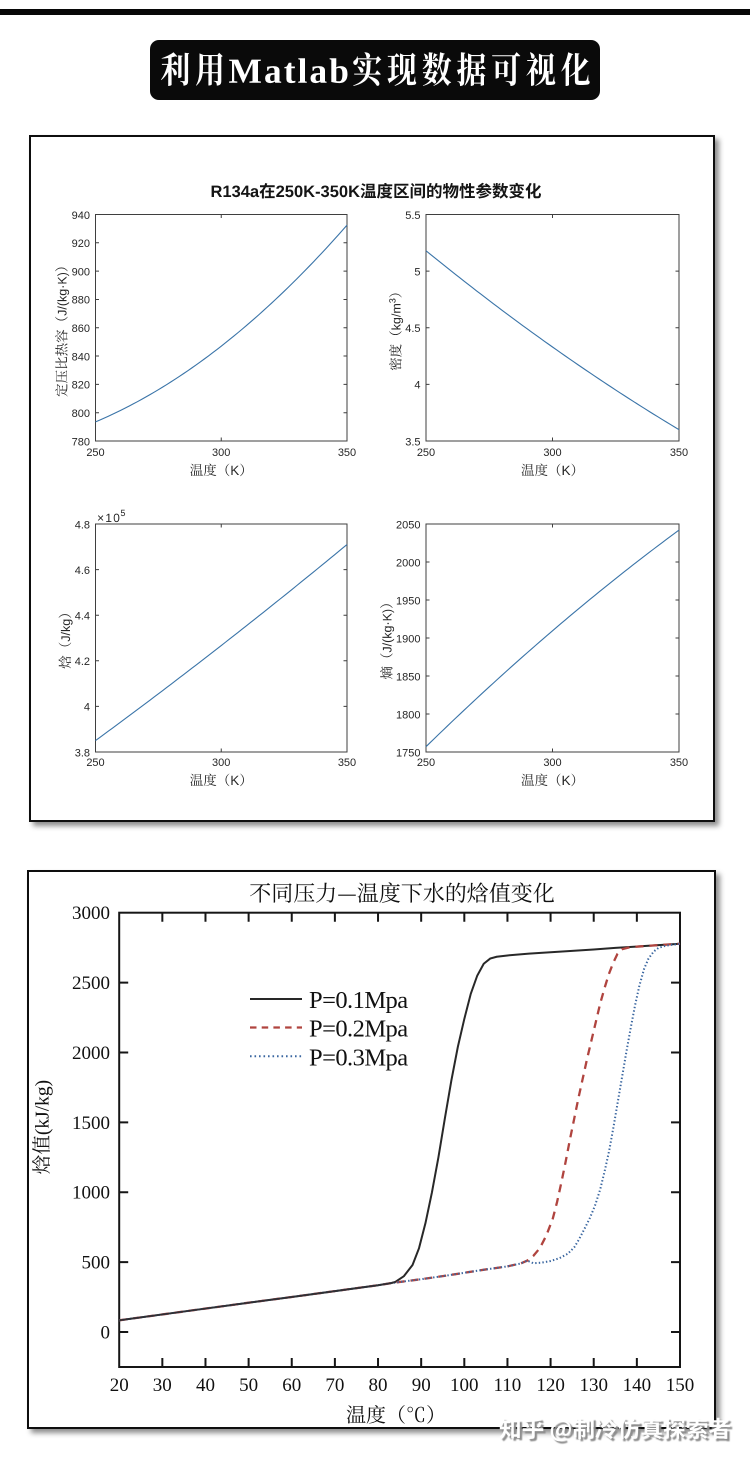 Image resolution: width=750 pixels, height=1461 pixels. Describe the element at coordinates (408, 715) in the screenshot. I see `svg-text: 1800` at that location.